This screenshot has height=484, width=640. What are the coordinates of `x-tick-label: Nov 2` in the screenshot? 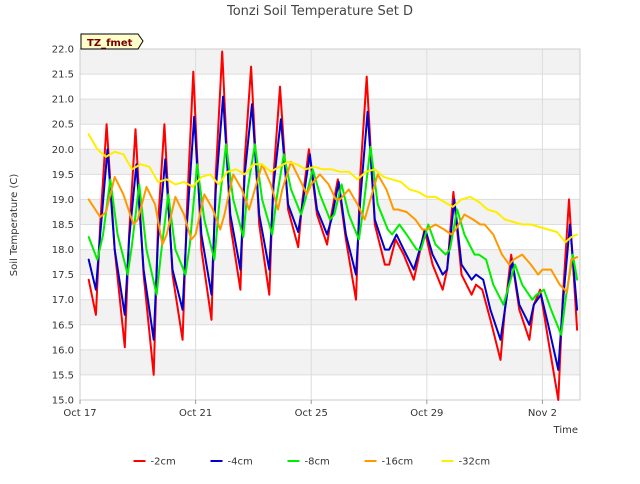 It's located at (542, 413).